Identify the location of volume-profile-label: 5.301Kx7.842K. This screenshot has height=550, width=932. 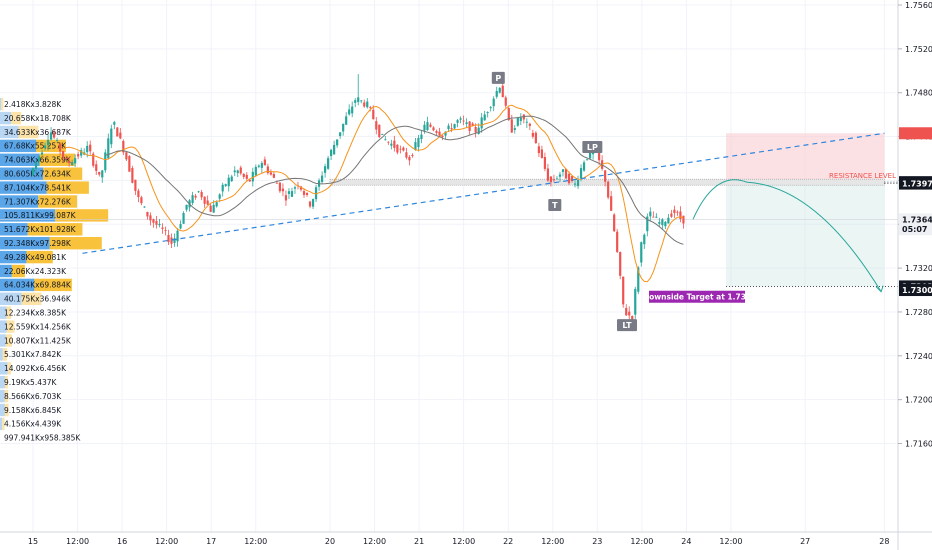
(33, 354).